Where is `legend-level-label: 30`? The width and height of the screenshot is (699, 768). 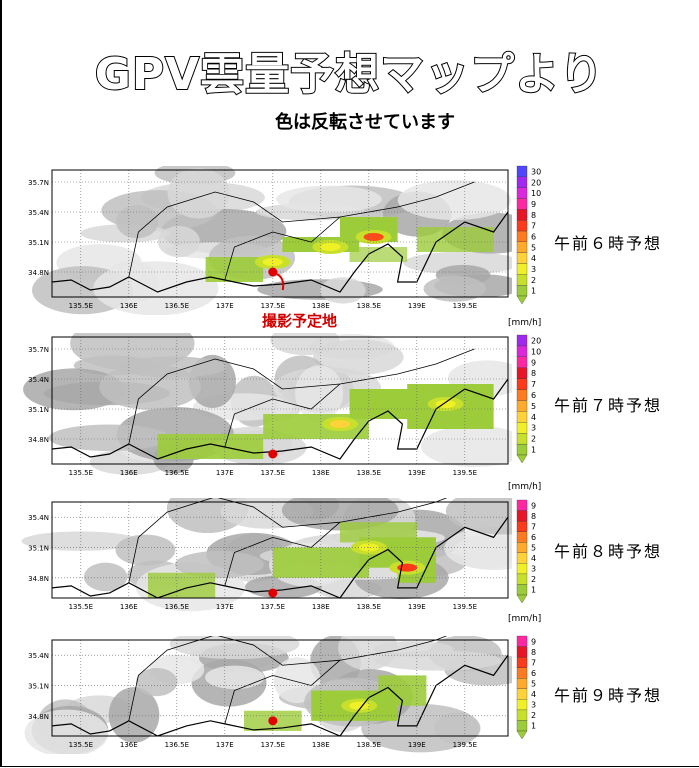
legend-level-label: 30 is located at coordinates (536, 171).